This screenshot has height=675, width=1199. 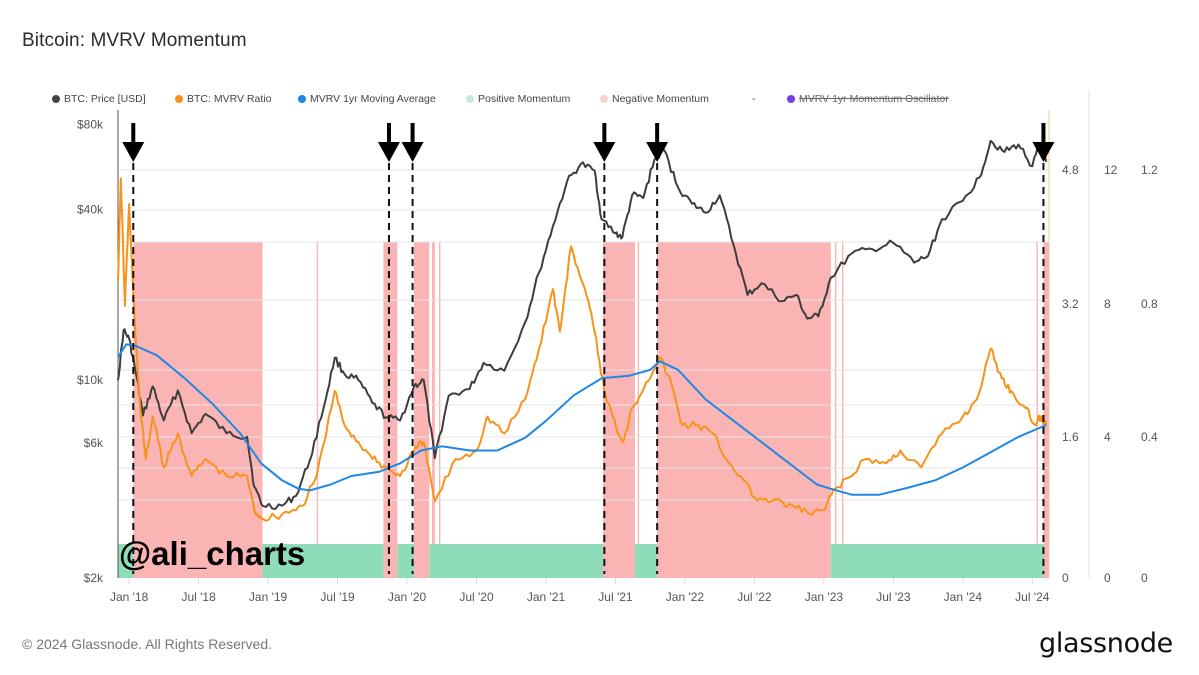 I want to click on legend-item-positive-momentum: Positive Momentum, so click(x=518, y=99).